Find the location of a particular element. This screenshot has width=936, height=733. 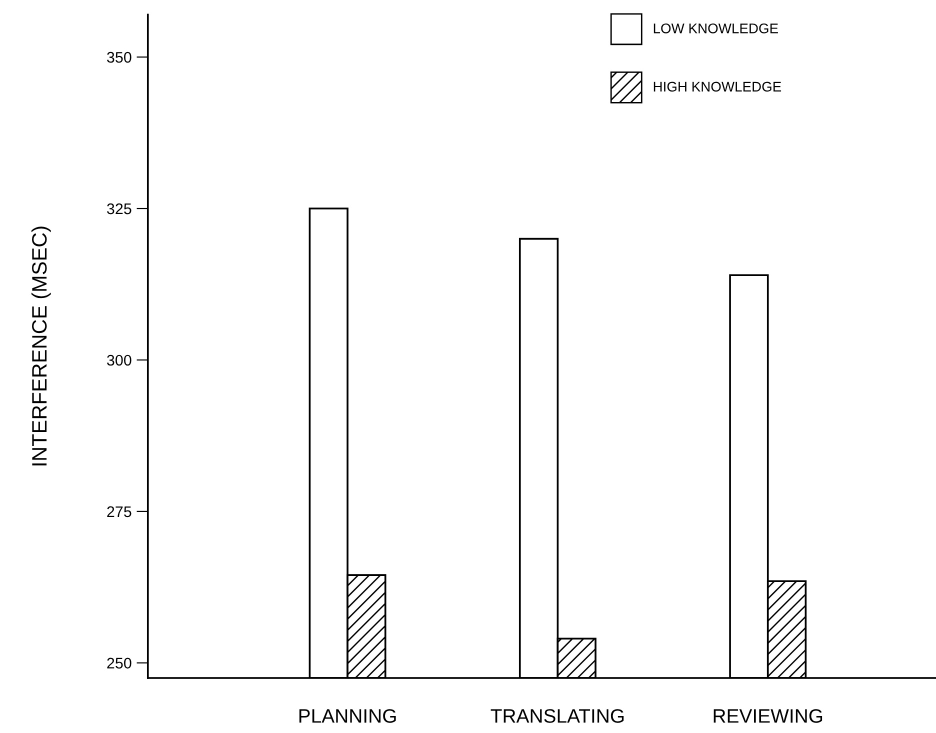

y-tick-label: 250 is located at coordinates (119, 663).